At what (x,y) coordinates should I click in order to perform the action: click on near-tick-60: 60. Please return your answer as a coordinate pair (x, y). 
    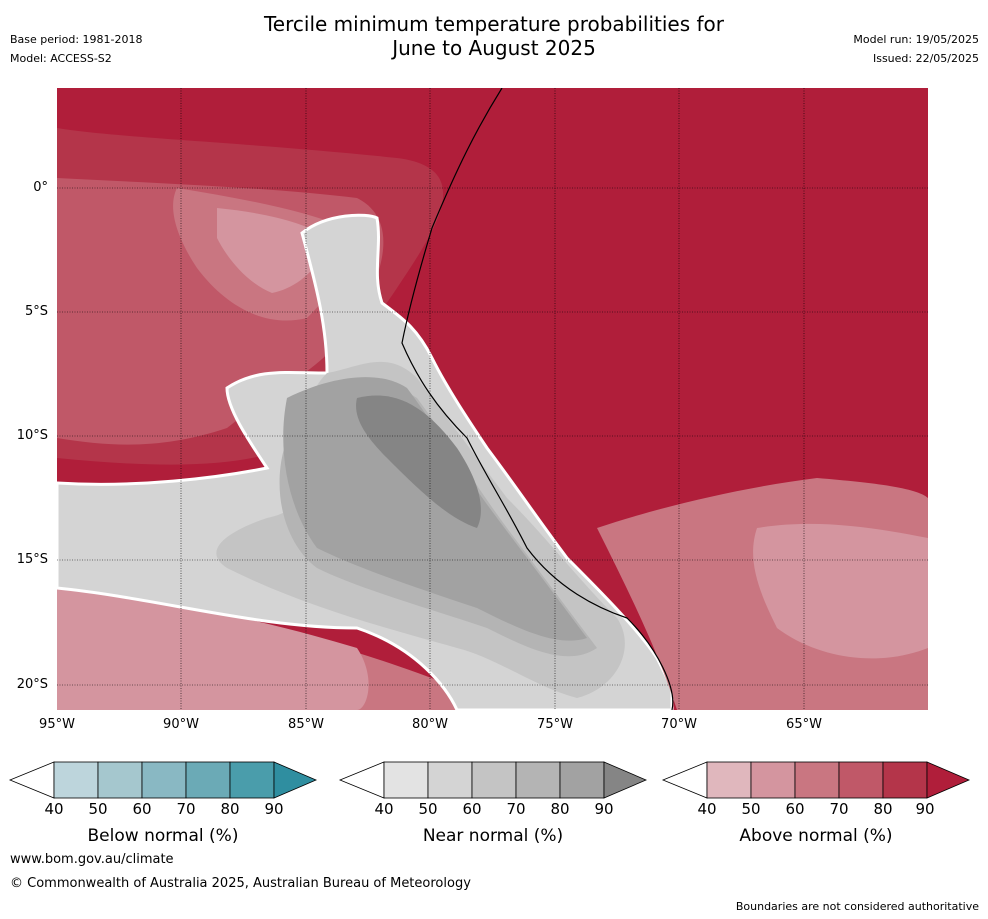
    Looking at the image, I should click on (472, 809).